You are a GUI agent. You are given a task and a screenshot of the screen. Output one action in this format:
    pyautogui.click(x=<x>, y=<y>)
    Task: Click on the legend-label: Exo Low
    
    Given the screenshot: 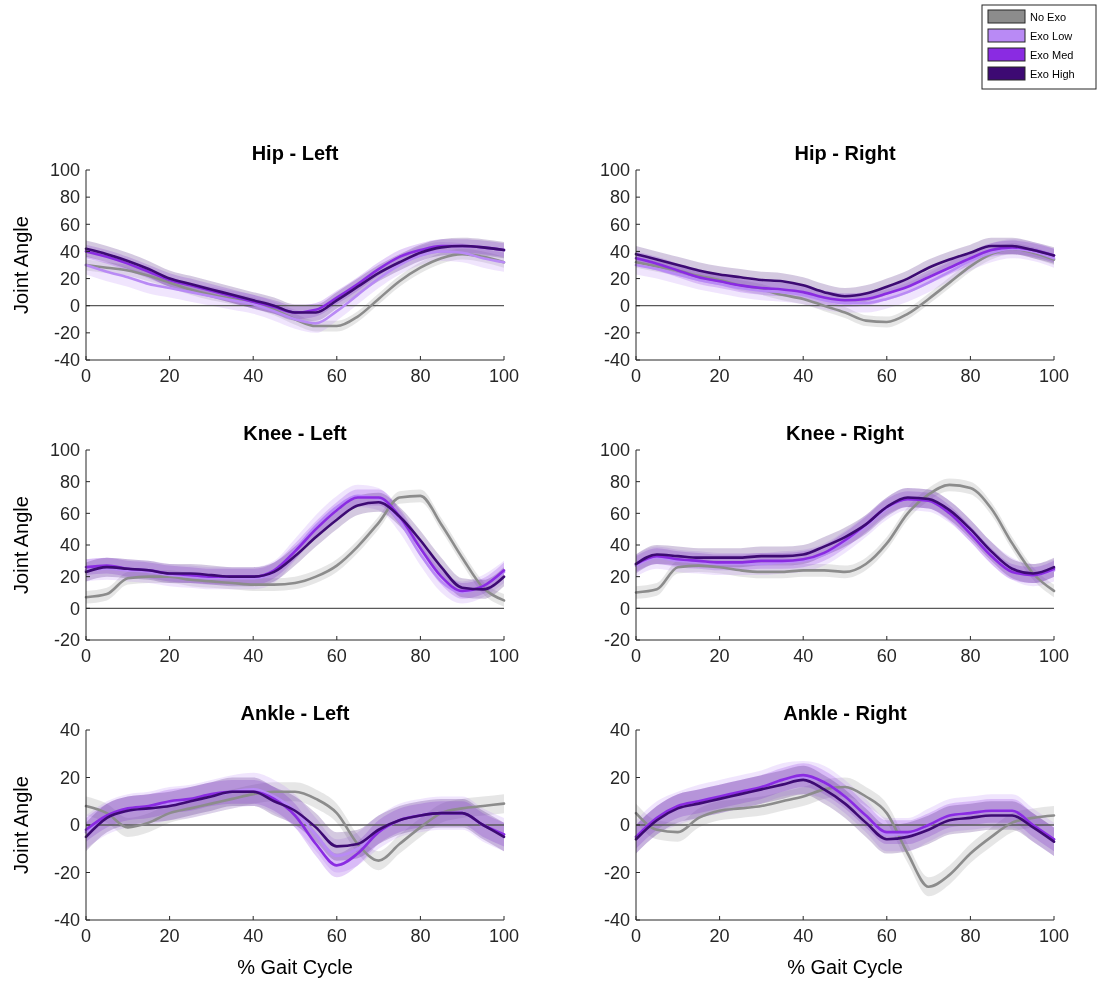 What is the action you would take?
    pyautogui.click(x=1051, y=36)
    